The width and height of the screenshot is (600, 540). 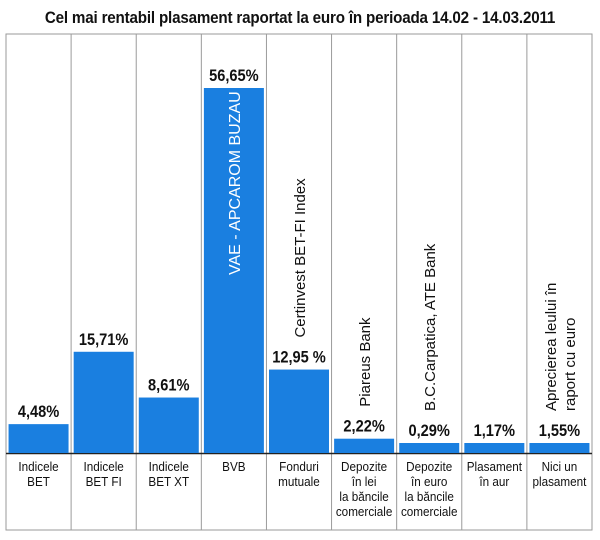 I want to click on bar-annotation: Certinvest BET-FI Index, so click(x=300, y=258).